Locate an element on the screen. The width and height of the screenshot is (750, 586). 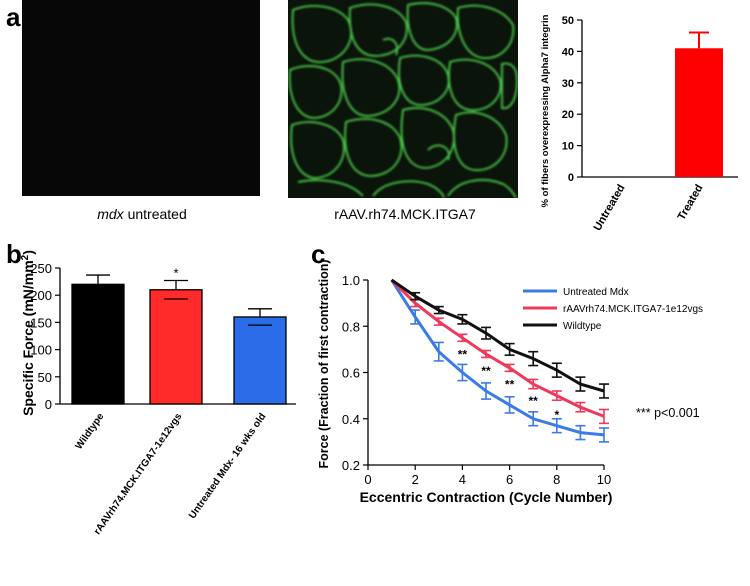
chart-b-ytick-label: 200 is located at coordinates (41, 295).